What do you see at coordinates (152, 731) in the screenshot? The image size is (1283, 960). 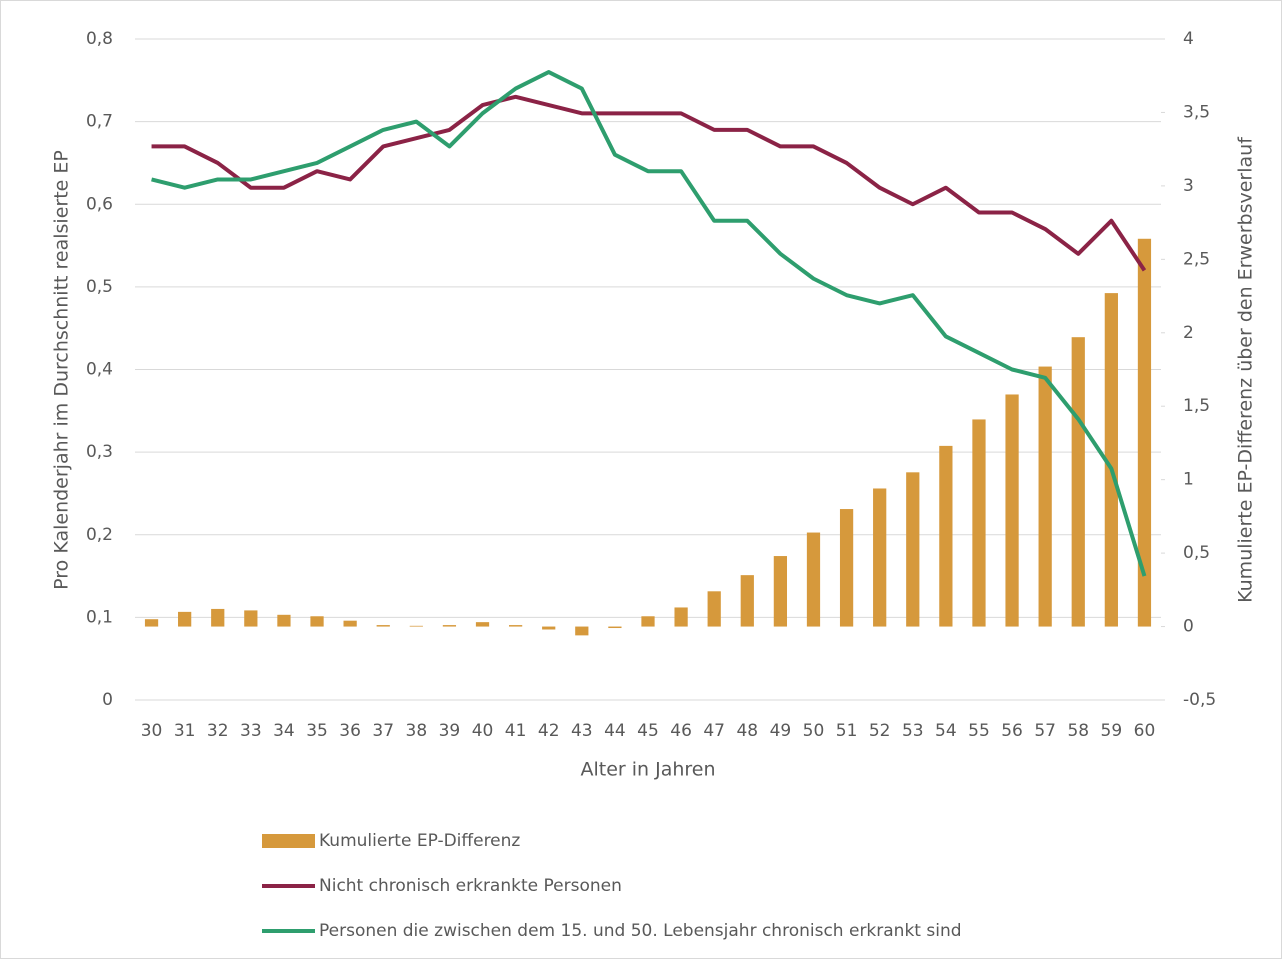 I see `x-tick-label: 30` at bounding box center [152, 731].